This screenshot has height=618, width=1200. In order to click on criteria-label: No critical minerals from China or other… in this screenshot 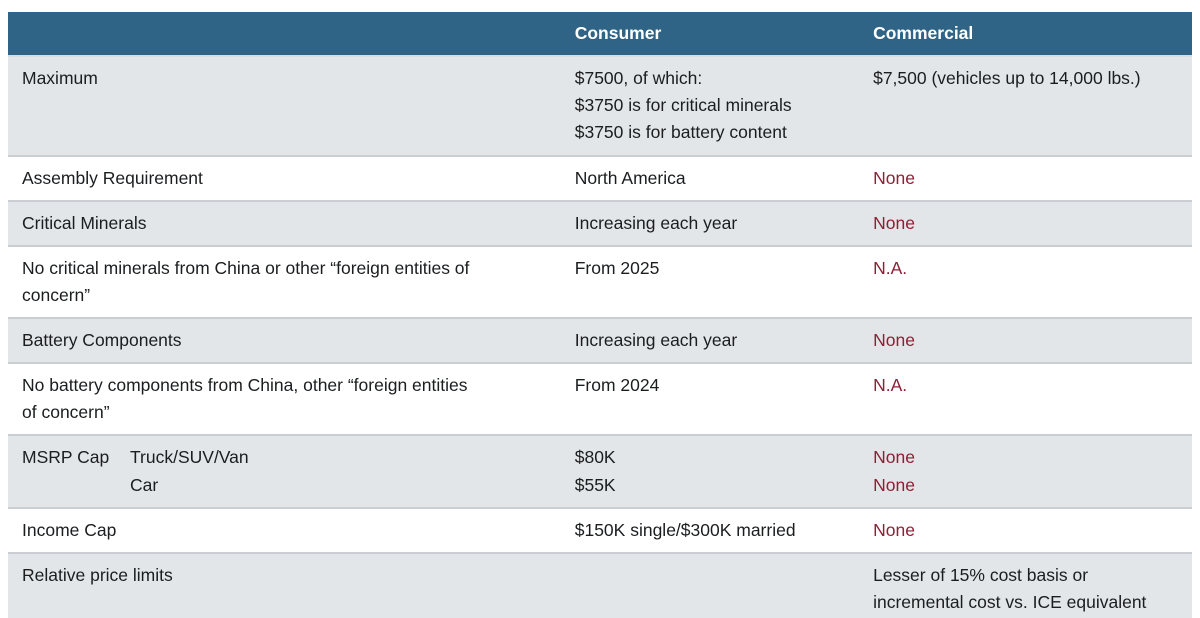, I will do `click(246, 267)`.